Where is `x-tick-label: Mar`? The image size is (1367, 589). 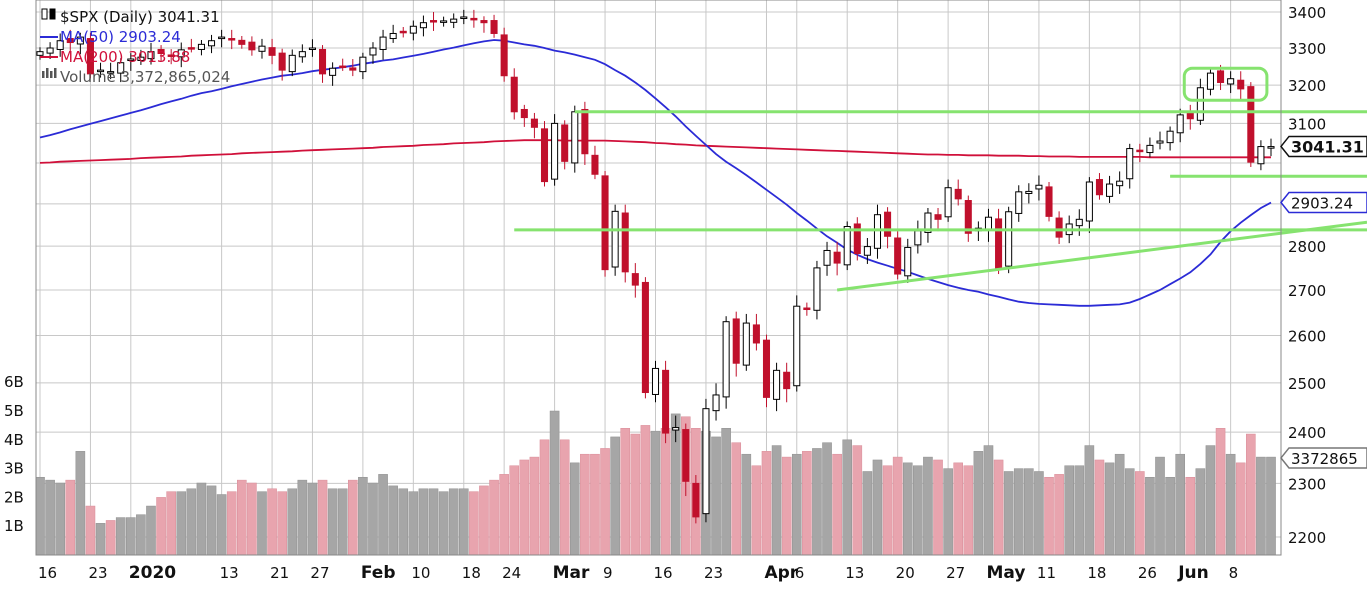 x-tick-label: Mar is located at coordinates (571, 573).